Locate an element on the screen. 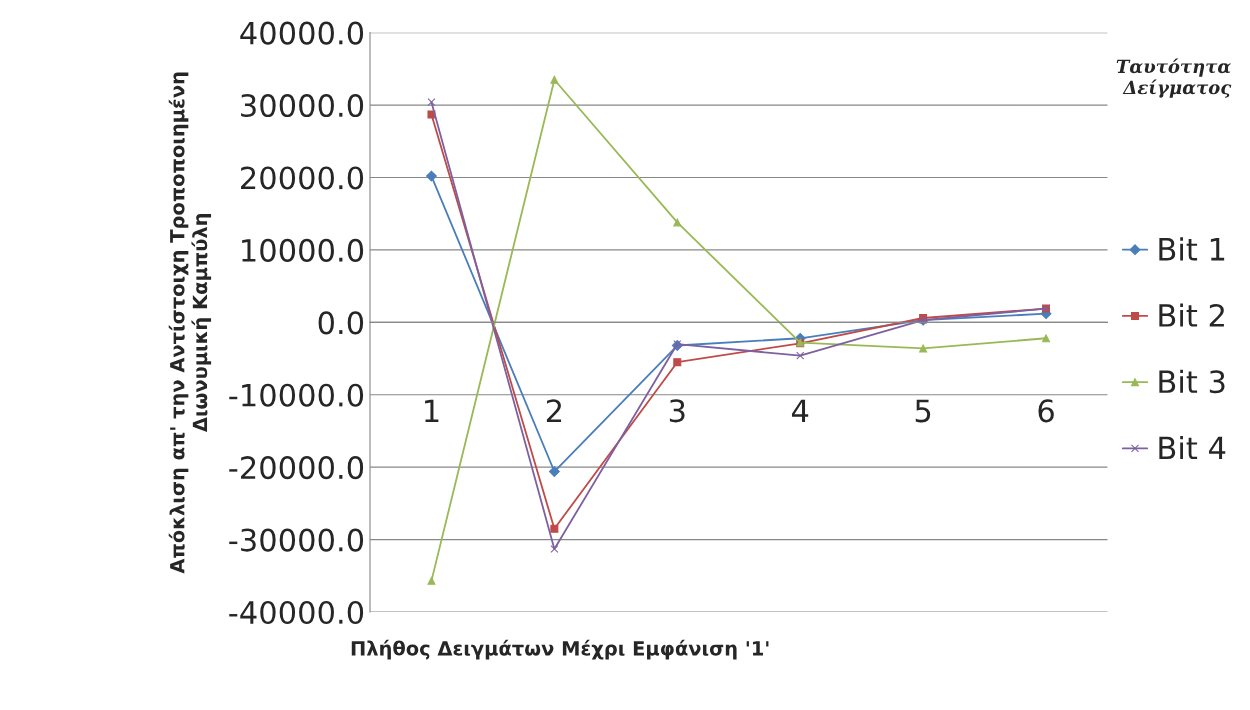  x-tick-label: 2 is located at coordinates (554, 410).